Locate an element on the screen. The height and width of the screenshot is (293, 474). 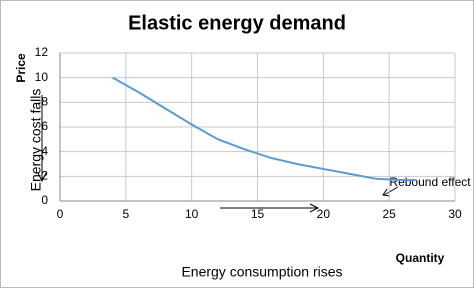
x-tick-label: 20 is located at coordinates (324, 214).